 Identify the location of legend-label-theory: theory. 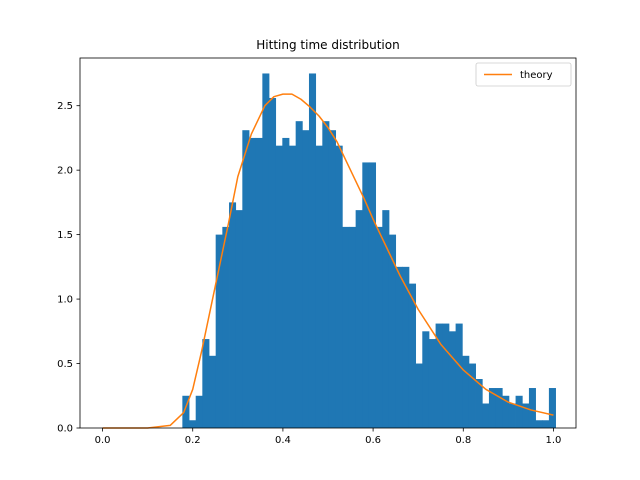
(536, 75).